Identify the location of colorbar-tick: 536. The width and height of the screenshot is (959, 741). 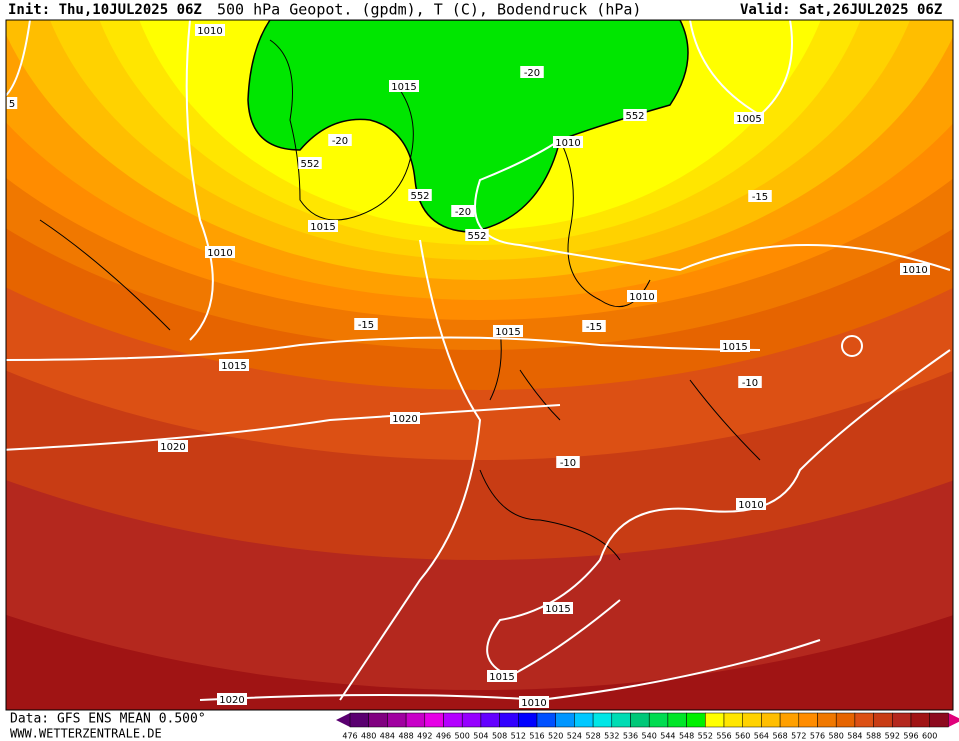
(630, 736).